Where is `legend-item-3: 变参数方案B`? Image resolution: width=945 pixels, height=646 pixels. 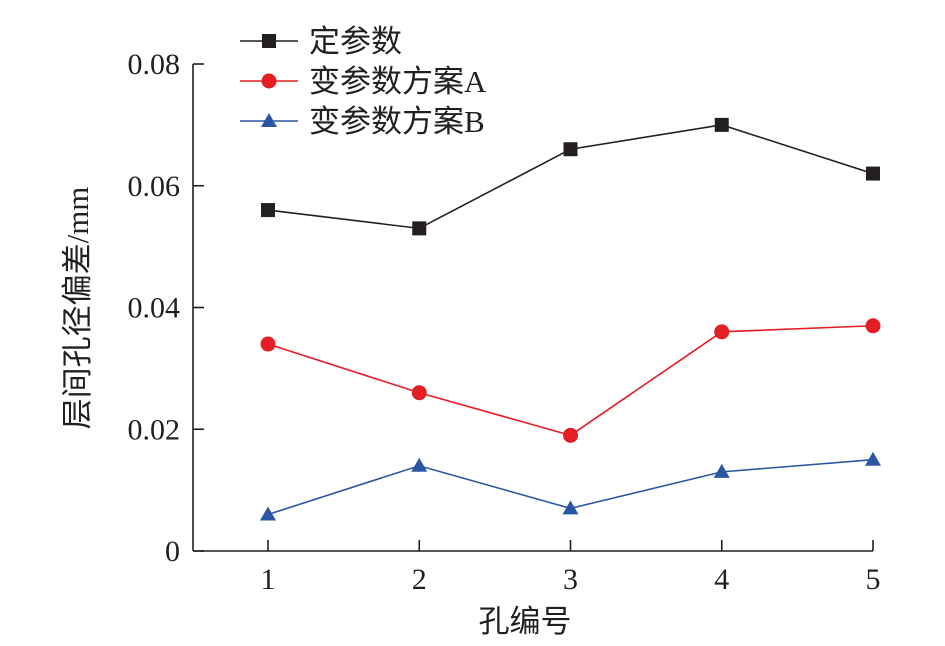
legend-item-3: 变参数方案B is located at coordinates (362, 121).